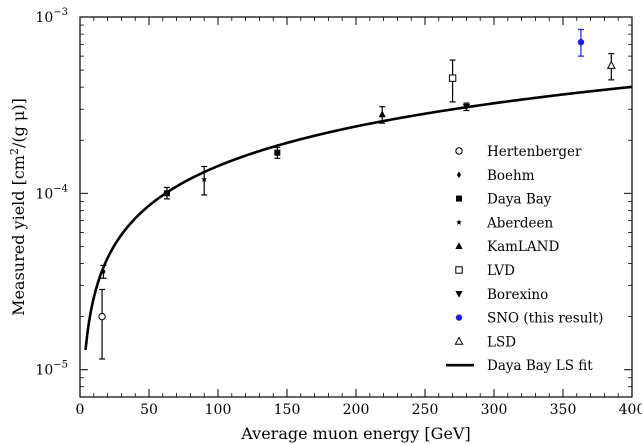  Describe the element at coordinates (287, 410) in the screenshot. I see `x-tick-label: 150` at that location.